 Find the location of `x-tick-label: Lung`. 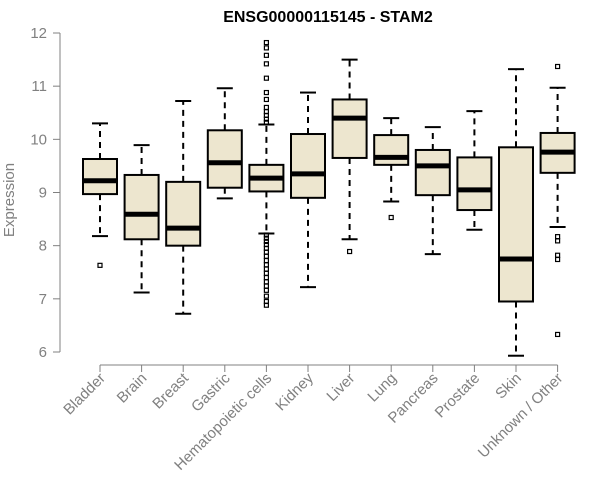

x-tick-label: Lung is located at coordinates (382, 388).